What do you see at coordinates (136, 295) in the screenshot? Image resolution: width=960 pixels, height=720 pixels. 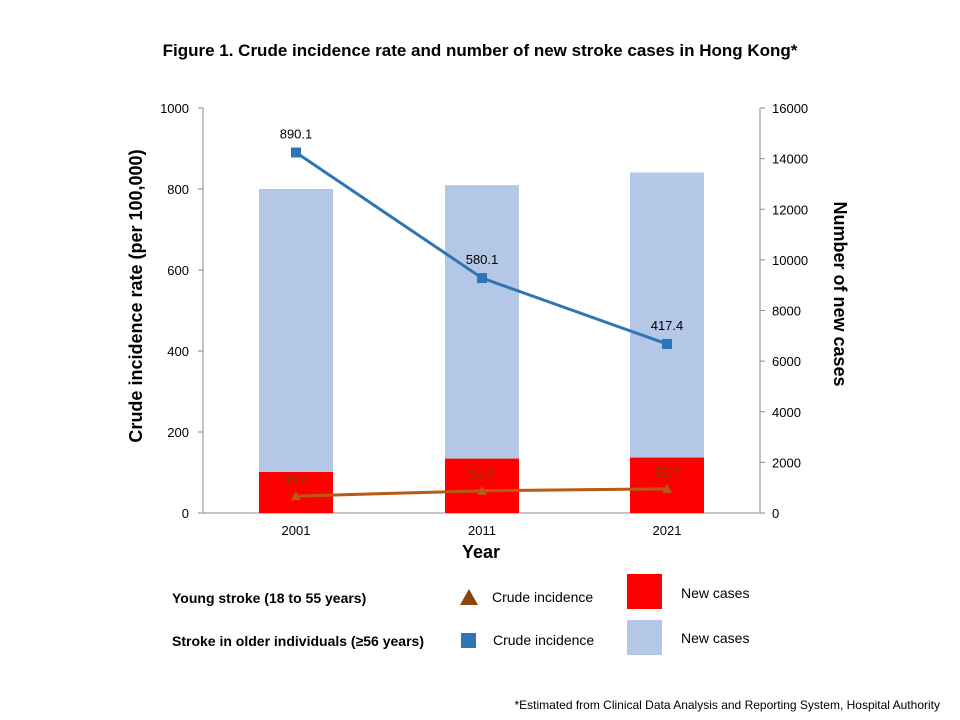 I see `y-axis-left-title: Crude incidence rate (per 100,000)` at bounding box center [136, 295].